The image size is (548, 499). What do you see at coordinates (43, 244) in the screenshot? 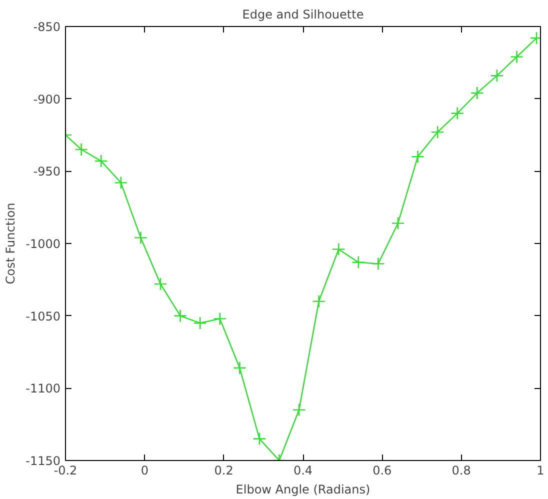
I see `y-tick-label: -1000` at bounding box center [43, 244].